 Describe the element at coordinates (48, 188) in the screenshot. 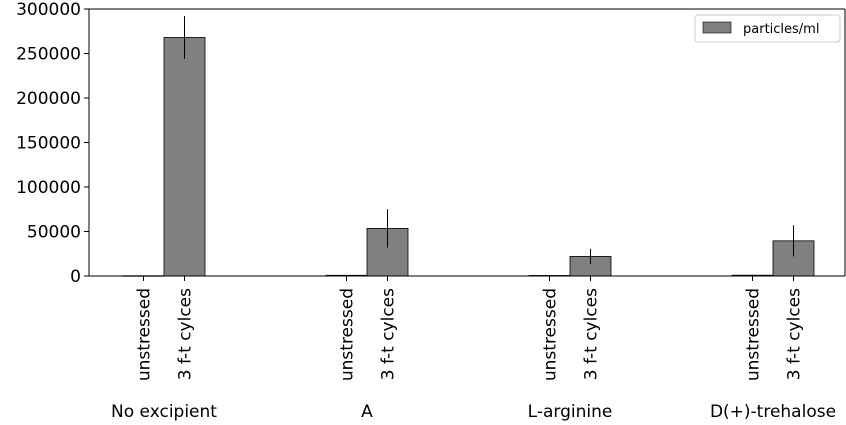

I see `y-tick-label: 100000` at that location.